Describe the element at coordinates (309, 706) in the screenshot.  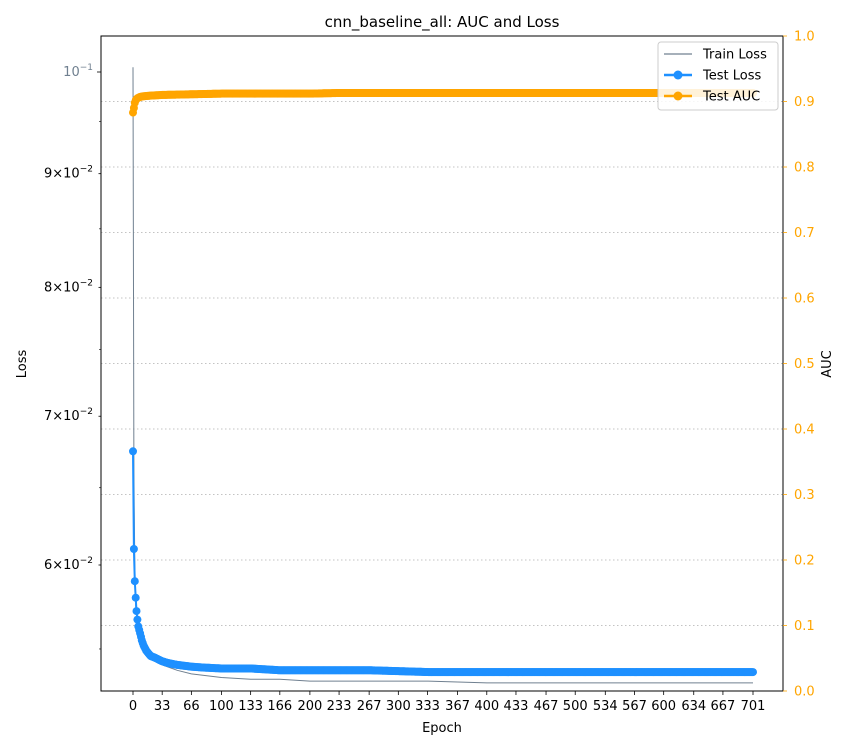
I see `x-tick-label: 200` at that location.